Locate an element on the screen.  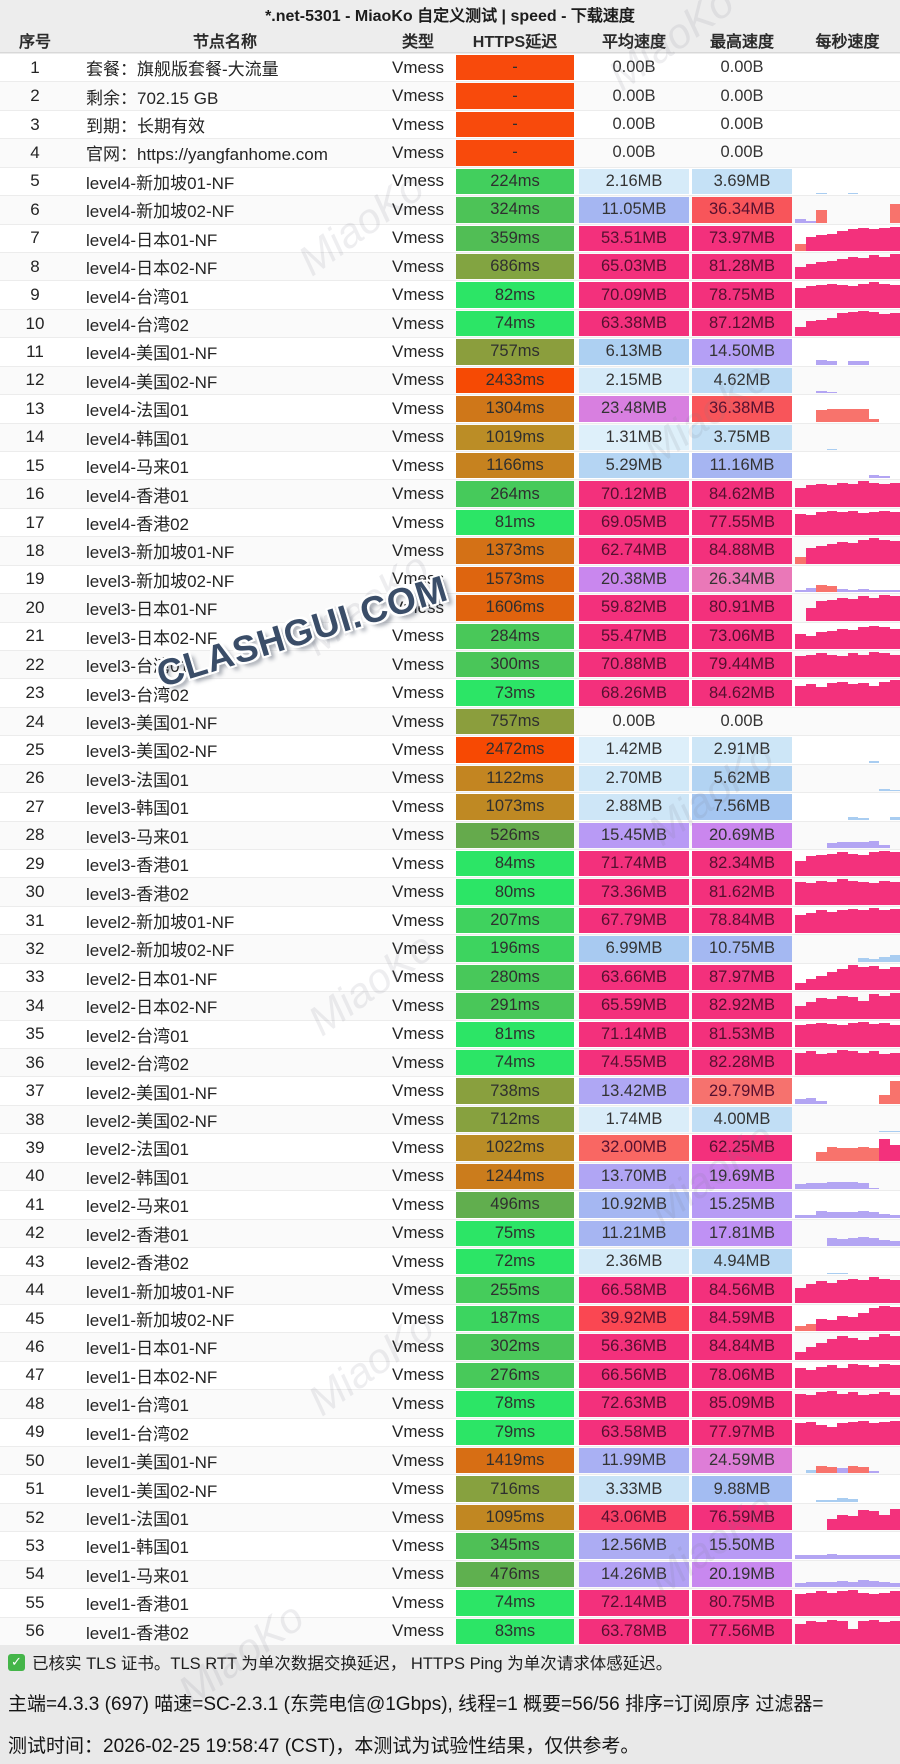
https-latency-cell: 345ms is located at coordinates (515, 1546).